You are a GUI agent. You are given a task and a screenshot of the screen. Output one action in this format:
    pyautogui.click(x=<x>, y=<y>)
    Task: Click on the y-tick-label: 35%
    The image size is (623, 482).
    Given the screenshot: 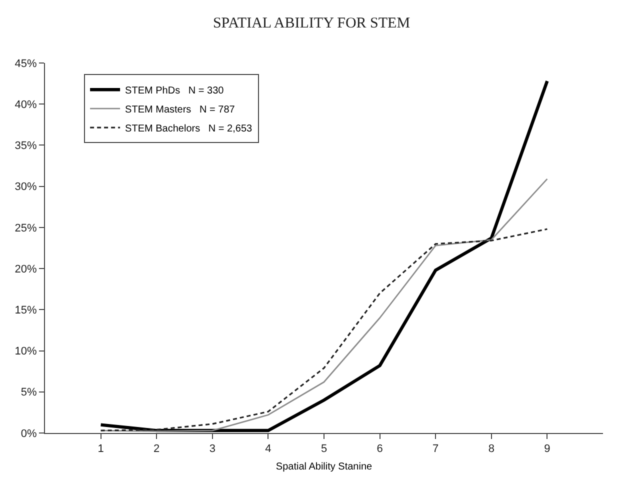 What is the action you would take?
    pyautogui.click(x=26, y=146)
    